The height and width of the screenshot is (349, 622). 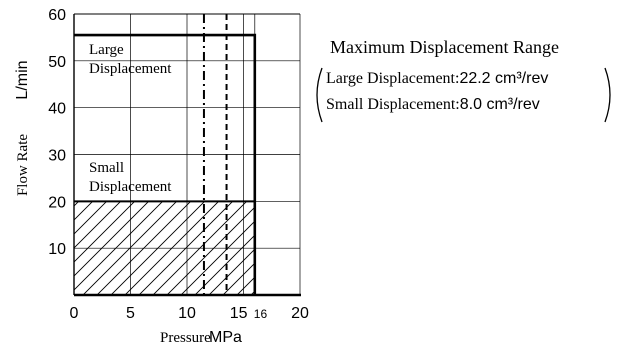 What do you see at coordinates (57, 15) in the screenshot?
I see `y-tick-label: 60` at bounding box center [57, 15].